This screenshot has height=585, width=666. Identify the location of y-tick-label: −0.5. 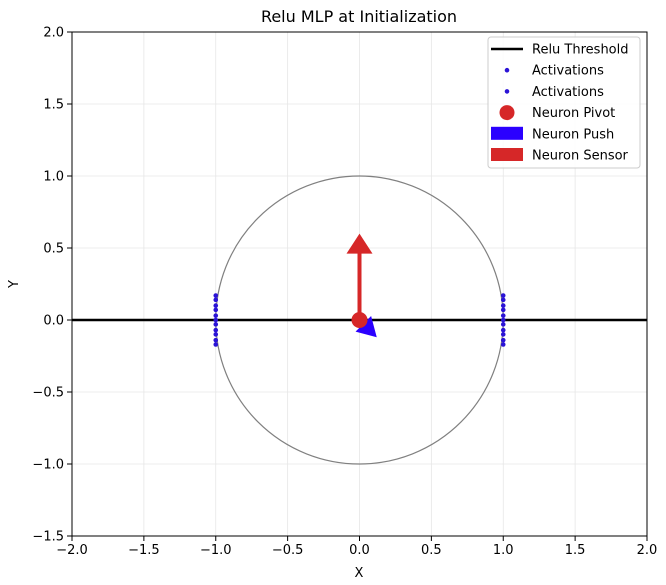
(48, 393).